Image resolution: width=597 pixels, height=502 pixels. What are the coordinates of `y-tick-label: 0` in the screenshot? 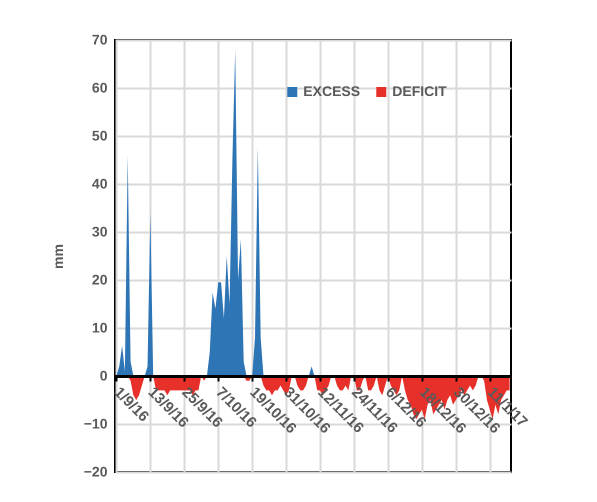 It's located at (104, 376).